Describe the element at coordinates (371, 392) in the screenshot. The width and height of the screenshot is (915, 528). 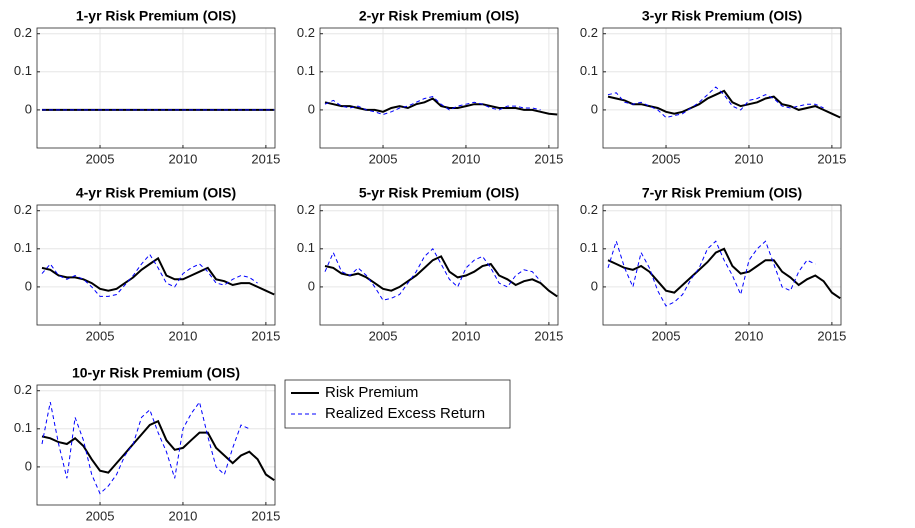
I see `legend-label: Risk Premium` at that location.